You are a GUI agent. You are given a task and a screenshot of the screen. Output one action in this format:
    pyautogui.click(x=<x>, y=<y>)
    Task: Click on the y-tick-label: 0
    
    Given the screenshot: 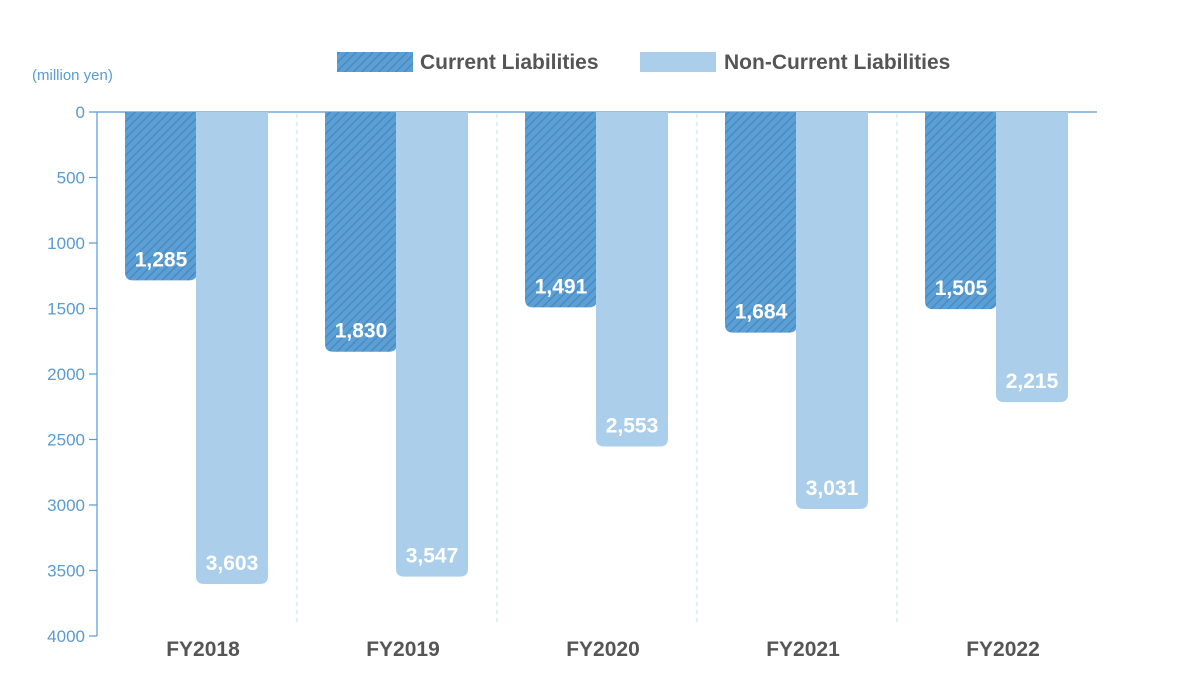 What is the action you would take?
    pyautogui.click(x=80, y=112)
    